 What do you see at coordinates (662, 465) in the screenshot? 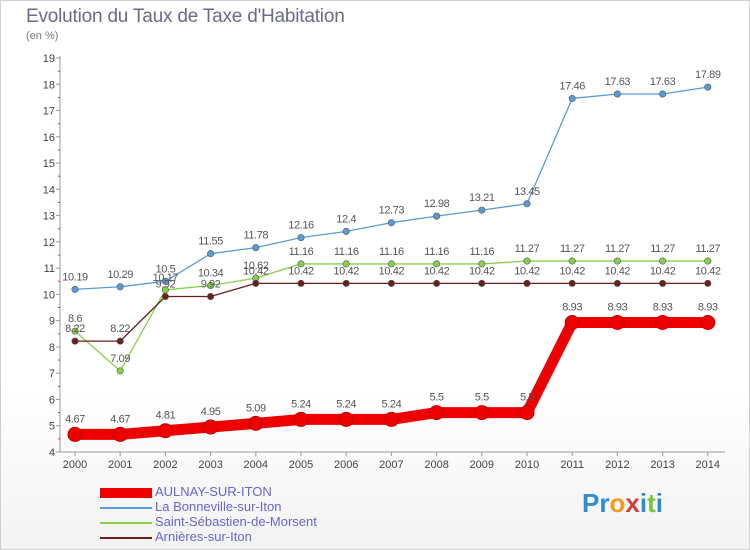
I see `x-tick-label: 2013` at bounding box center [662, 465].